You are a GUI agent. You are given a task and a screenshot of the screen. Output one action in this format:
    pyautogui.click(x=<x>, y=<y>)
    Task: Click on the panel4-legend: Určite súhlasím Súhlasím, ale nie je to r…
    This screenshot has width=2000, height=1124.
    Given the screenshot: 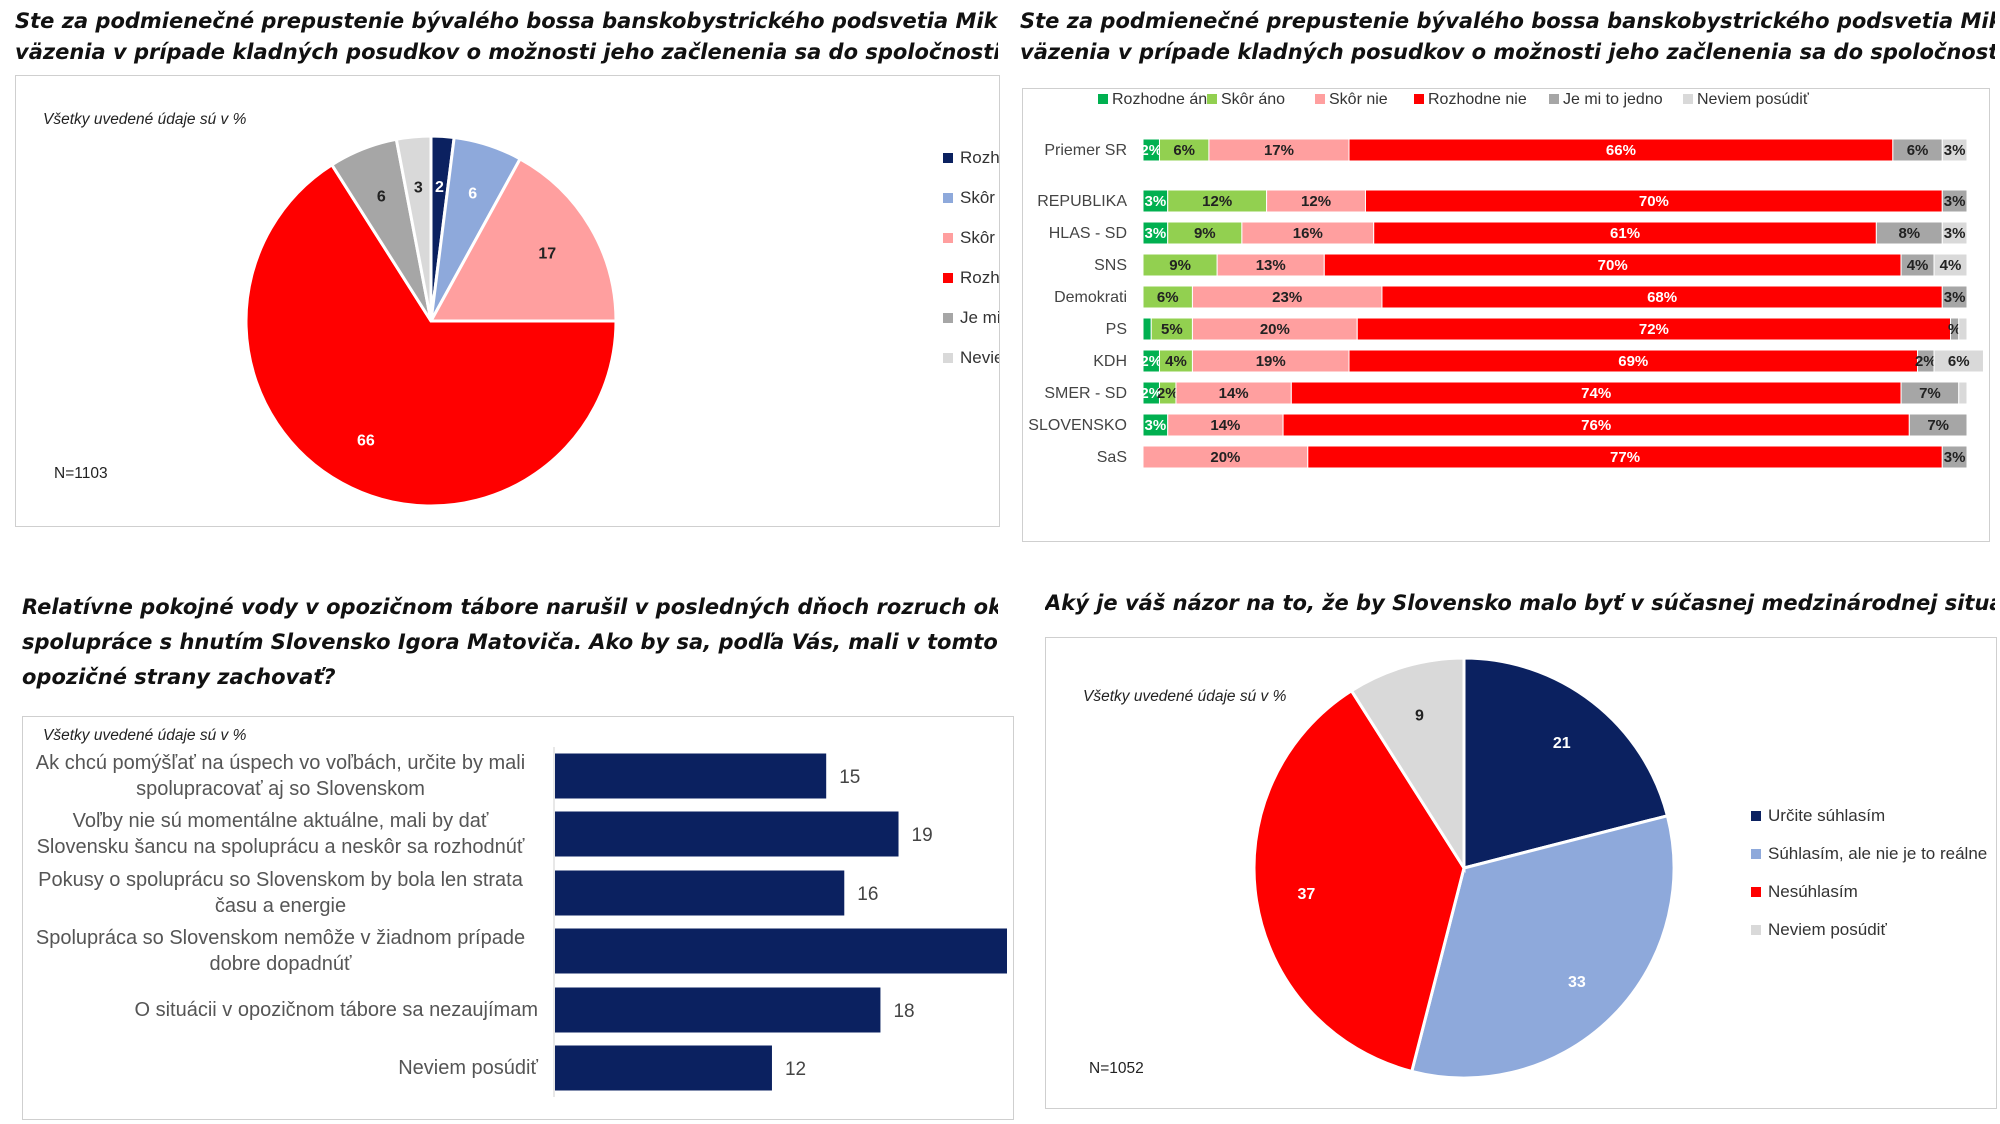 What is the action you would take?
    pyautogui.click(x=1873, y=873)
    